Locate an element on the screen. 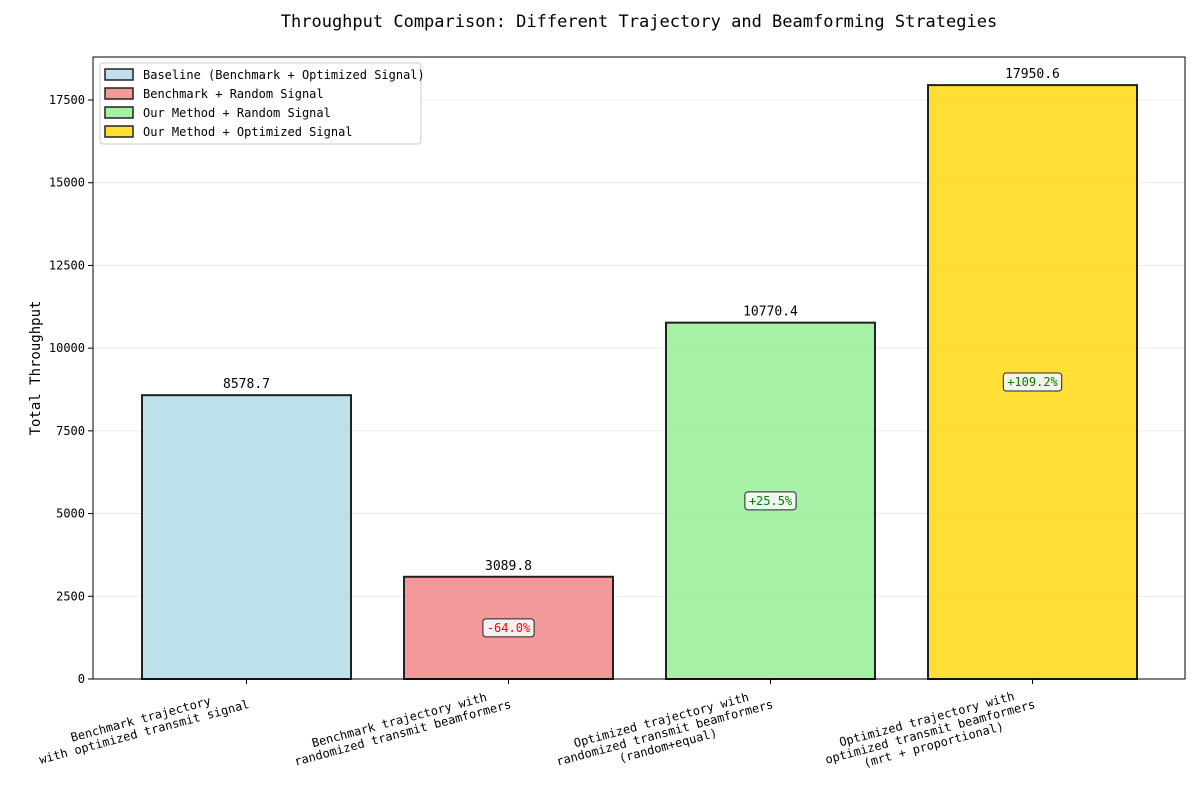  bar-value-label: 3089.8 is located at coordinates (508, 566).